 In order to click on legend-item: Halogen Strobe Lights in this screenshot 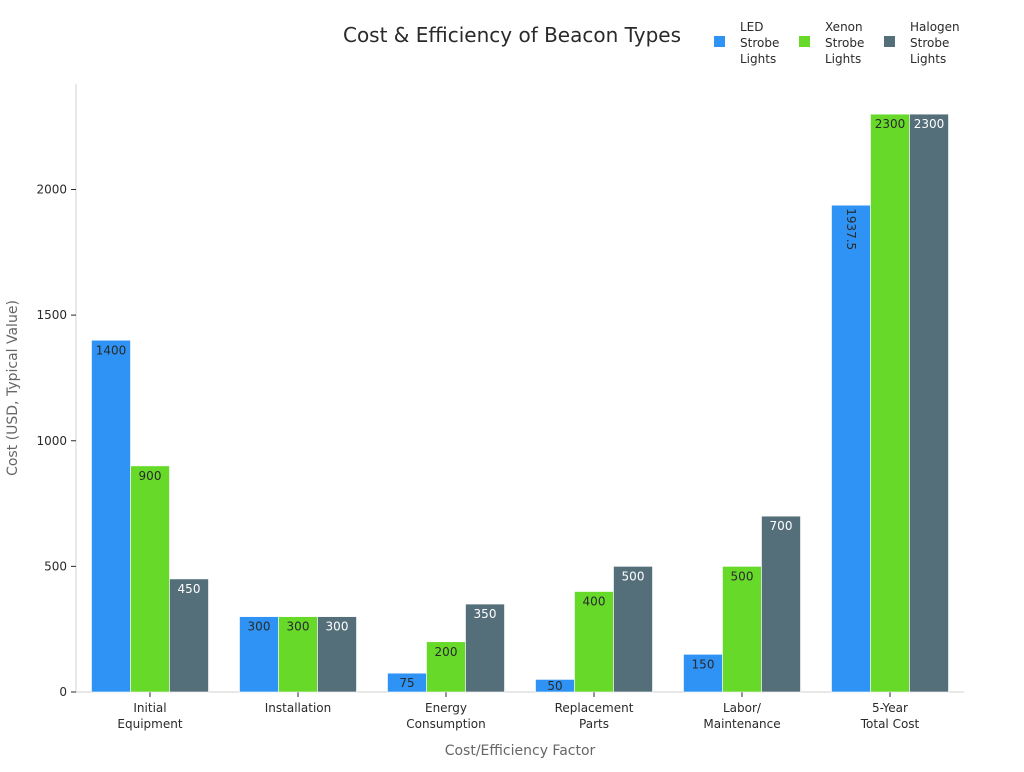, I will do `click(922, 43)`.